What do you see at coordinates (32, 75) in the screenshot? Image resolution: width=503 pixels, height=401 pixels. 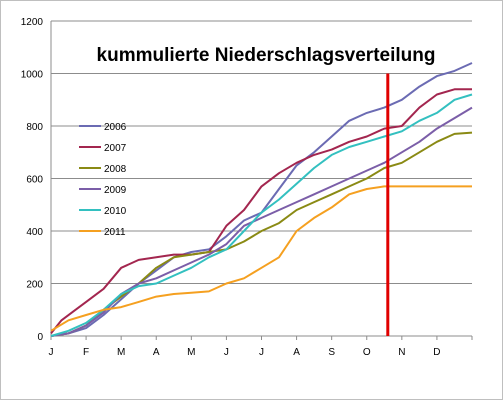 I see `y-tick-label: 1000` at bounding box center [32, 75].